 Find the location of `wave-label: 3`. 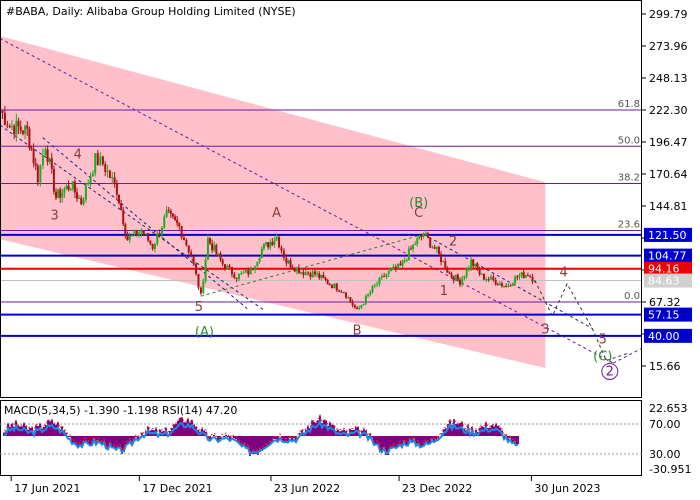

wave-label: 3 is located at coordinates (54, 215).